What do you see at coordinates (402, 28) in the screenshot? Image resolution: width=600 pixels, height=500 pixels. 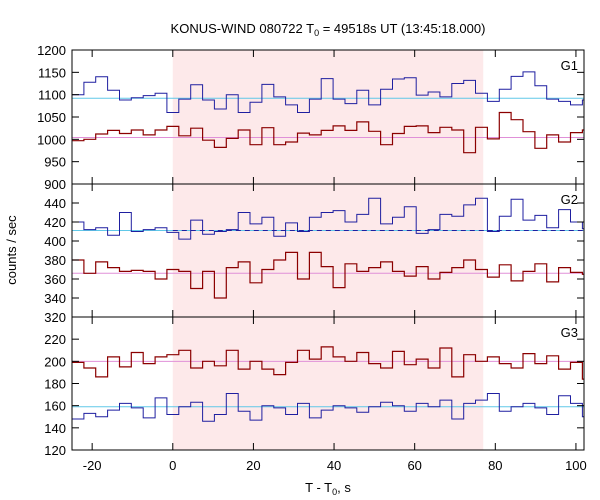 I see `title-rest: = 49518s UT (13:45:18.000)` at bounding box center [402, 28].